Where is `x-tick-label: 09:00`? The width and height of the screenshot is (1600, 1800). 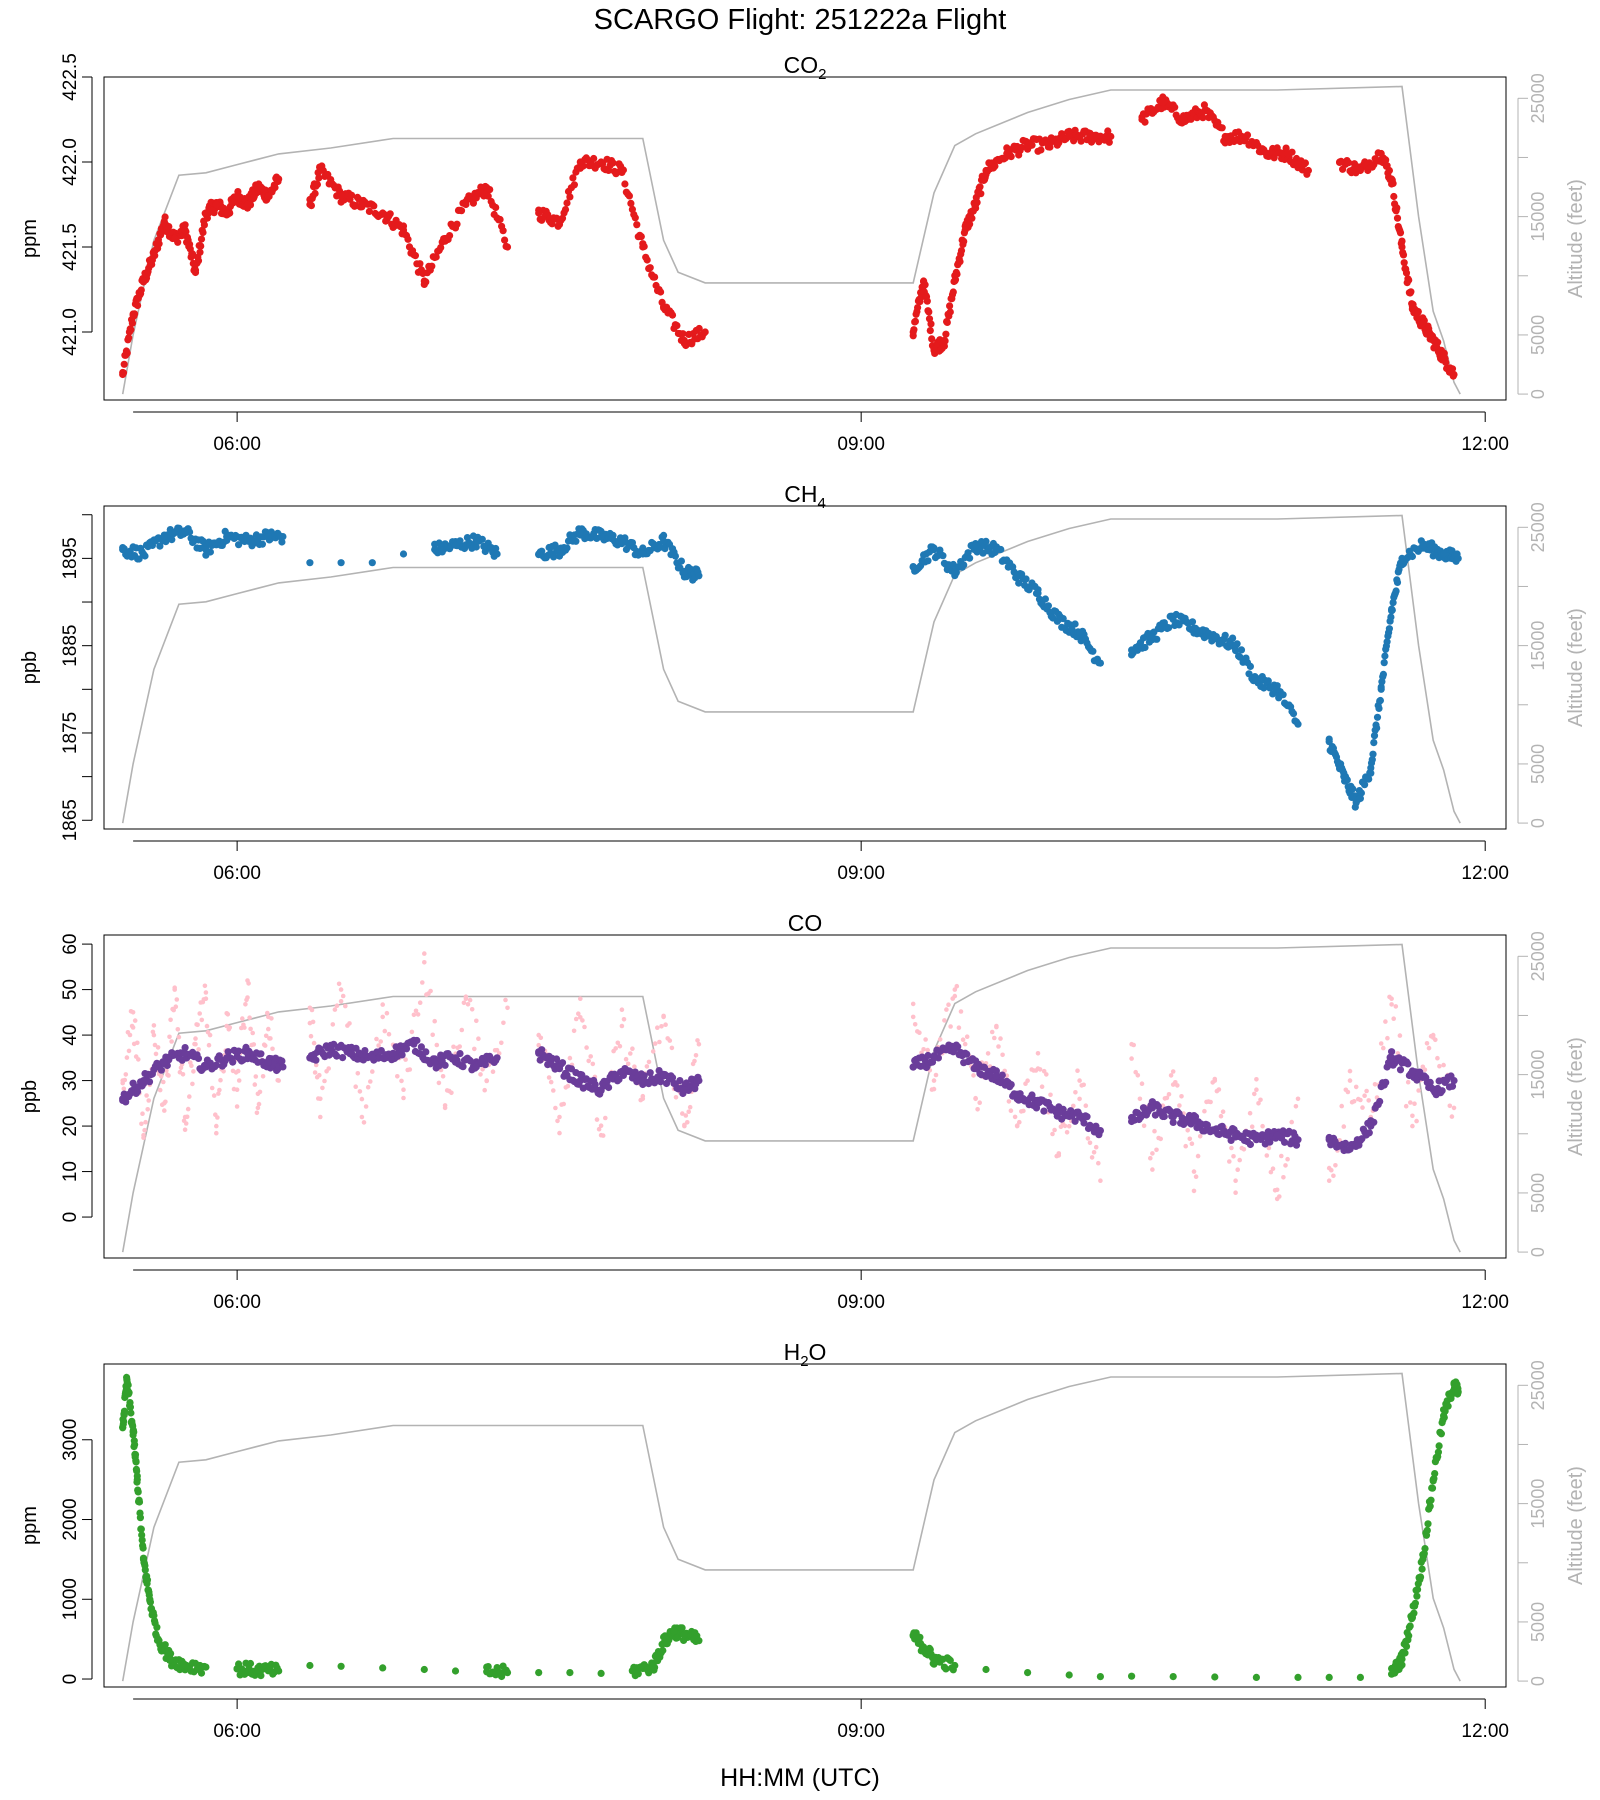 x-tick-label: 09:00 is located at coordinates (861, 1731).